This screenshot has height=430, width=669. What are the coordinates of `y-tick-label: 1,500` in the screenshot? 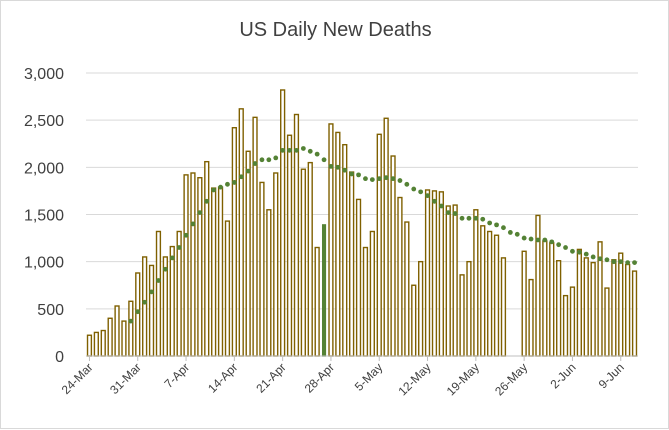 It's located at (44, 216).